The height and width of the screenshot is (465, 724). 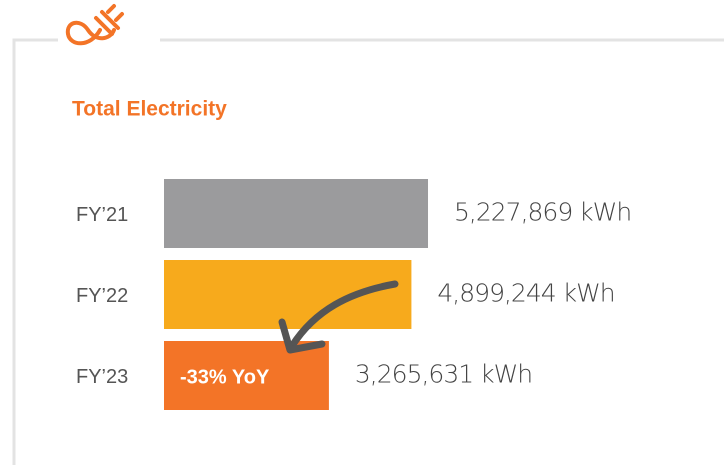 What do you see at coordinates (149, 109) in the screenshot?
I see `chart-title: Total Electricity` at bounding box center [149, 109].